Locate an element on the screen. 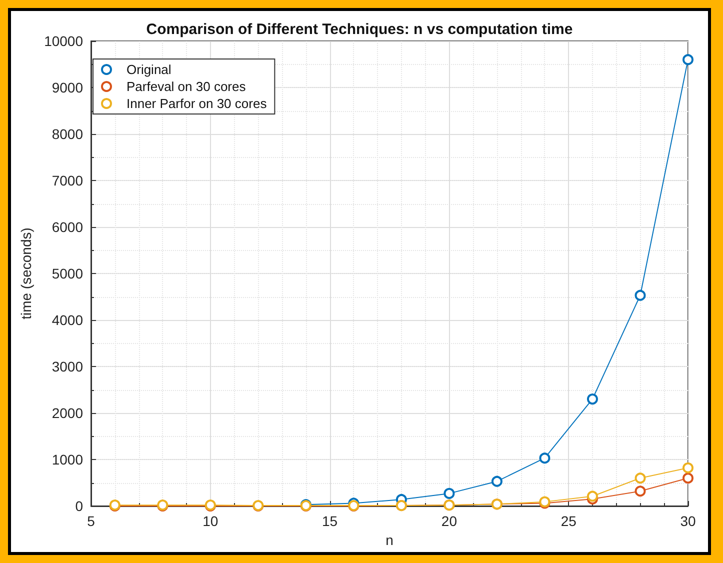 This screenshot has width=723, height=563. y-tick-label: 6000 is located at coordinates (68, 227).